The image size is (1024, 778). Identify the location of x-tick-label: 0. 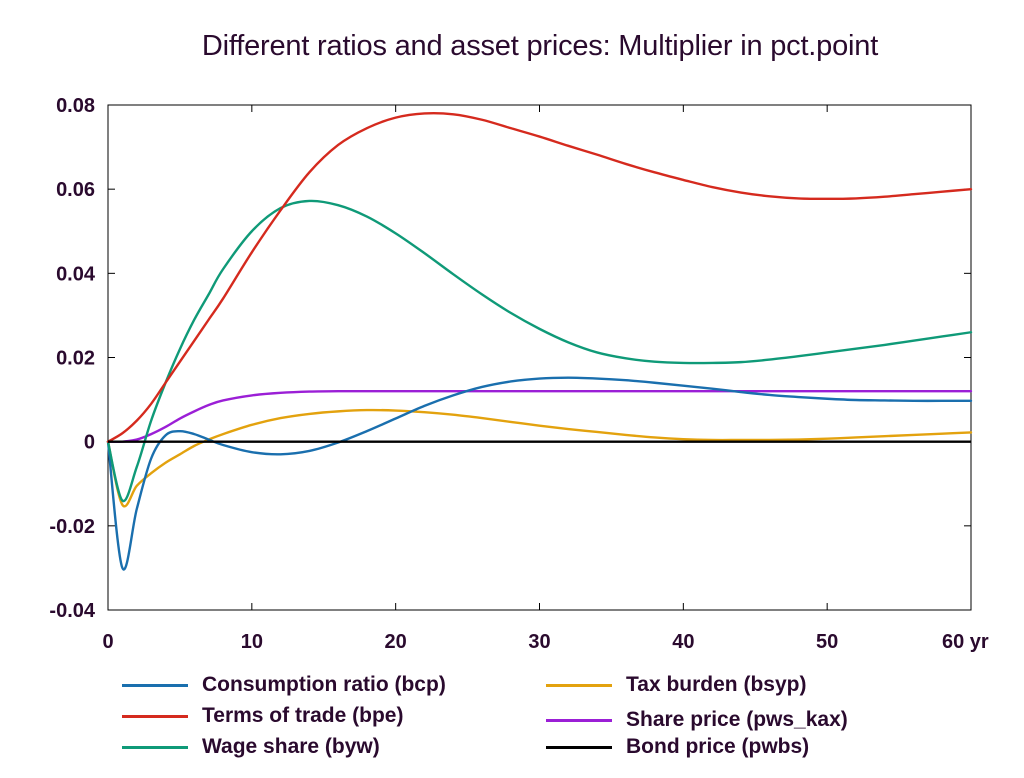
(107, 642).